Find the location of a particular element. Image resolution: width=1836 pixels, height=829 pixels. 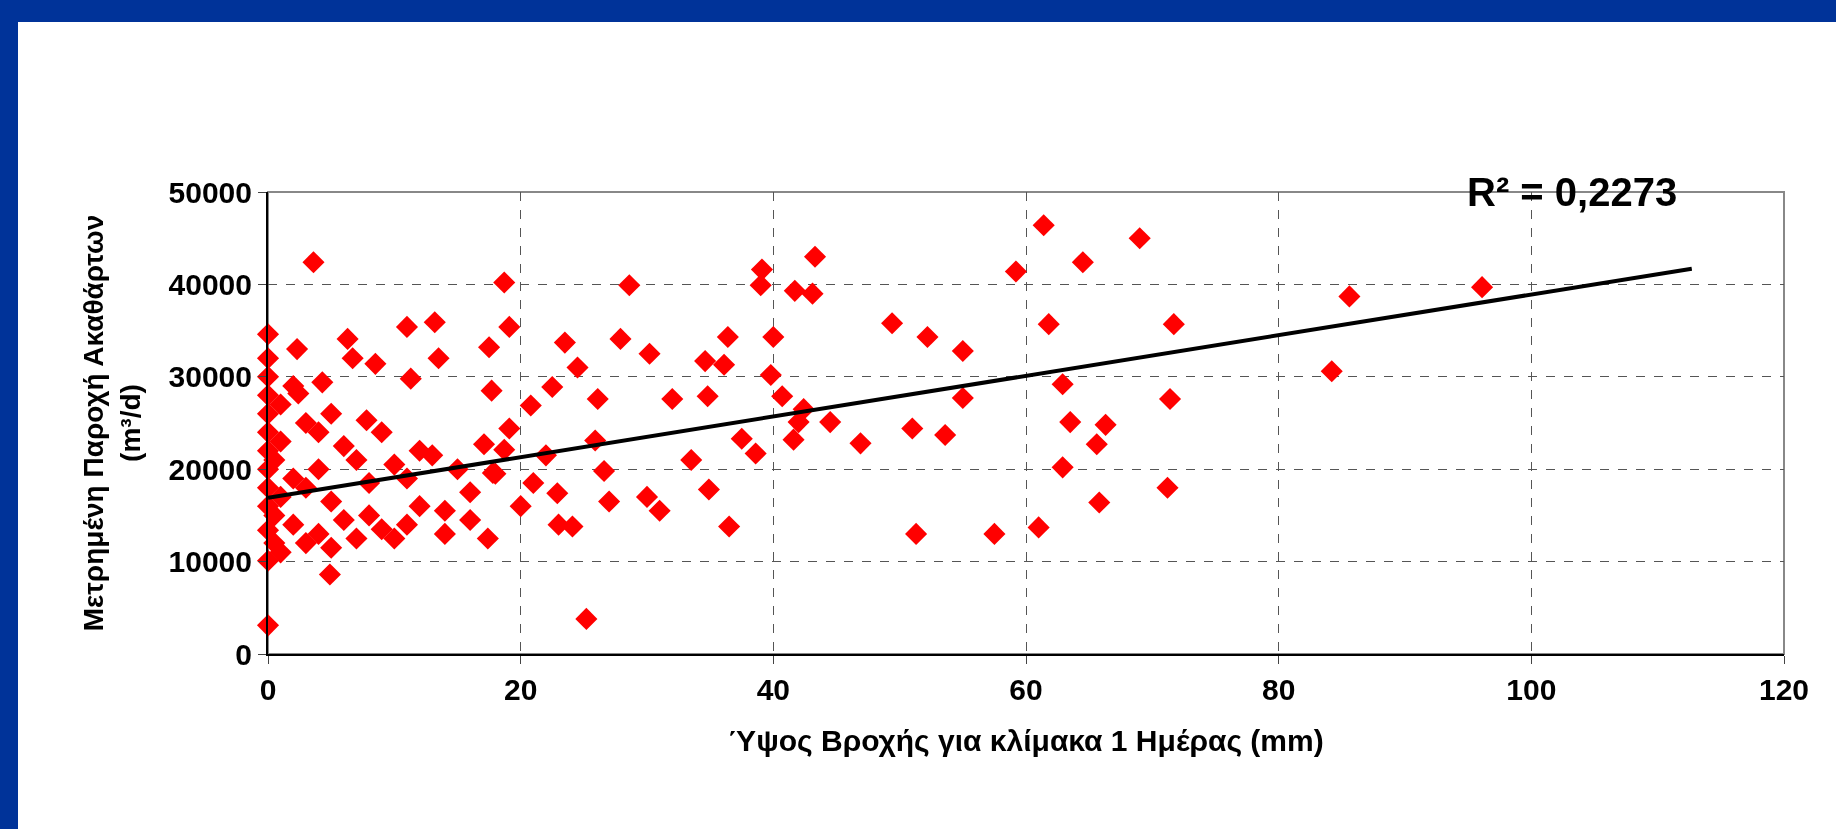

annotation: R² = 0,2273 is located at coordinates (1572, 192).